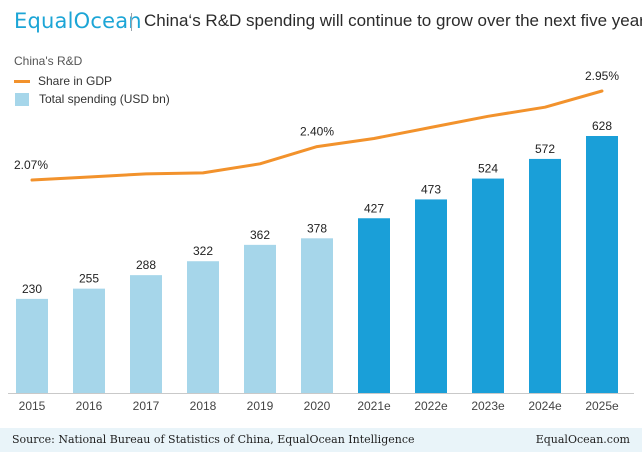  Describe the element at coordinates (374, 406) in the screenshot. I see `x-tick-label-2021e: 2021e` at that location.